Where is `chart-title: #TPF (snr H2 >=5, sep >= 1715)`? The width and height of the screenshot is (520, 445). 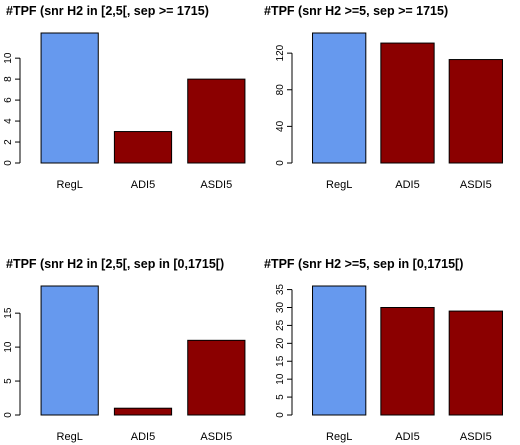 chart-title: #TPF (snr H2 >=5, sep >= 1715) is located at coordinates (356, 11).